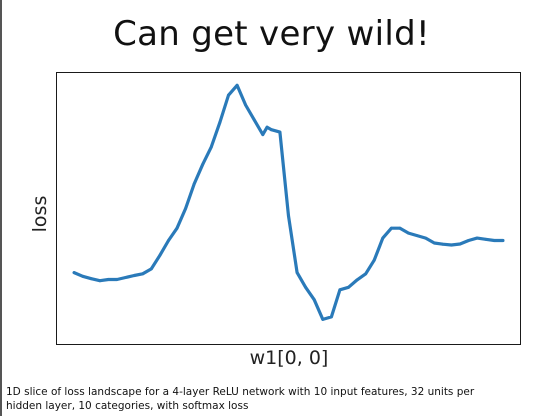 This screenshot has height=416, width=543. I want to click on slide-left-border, so click(1, 208).